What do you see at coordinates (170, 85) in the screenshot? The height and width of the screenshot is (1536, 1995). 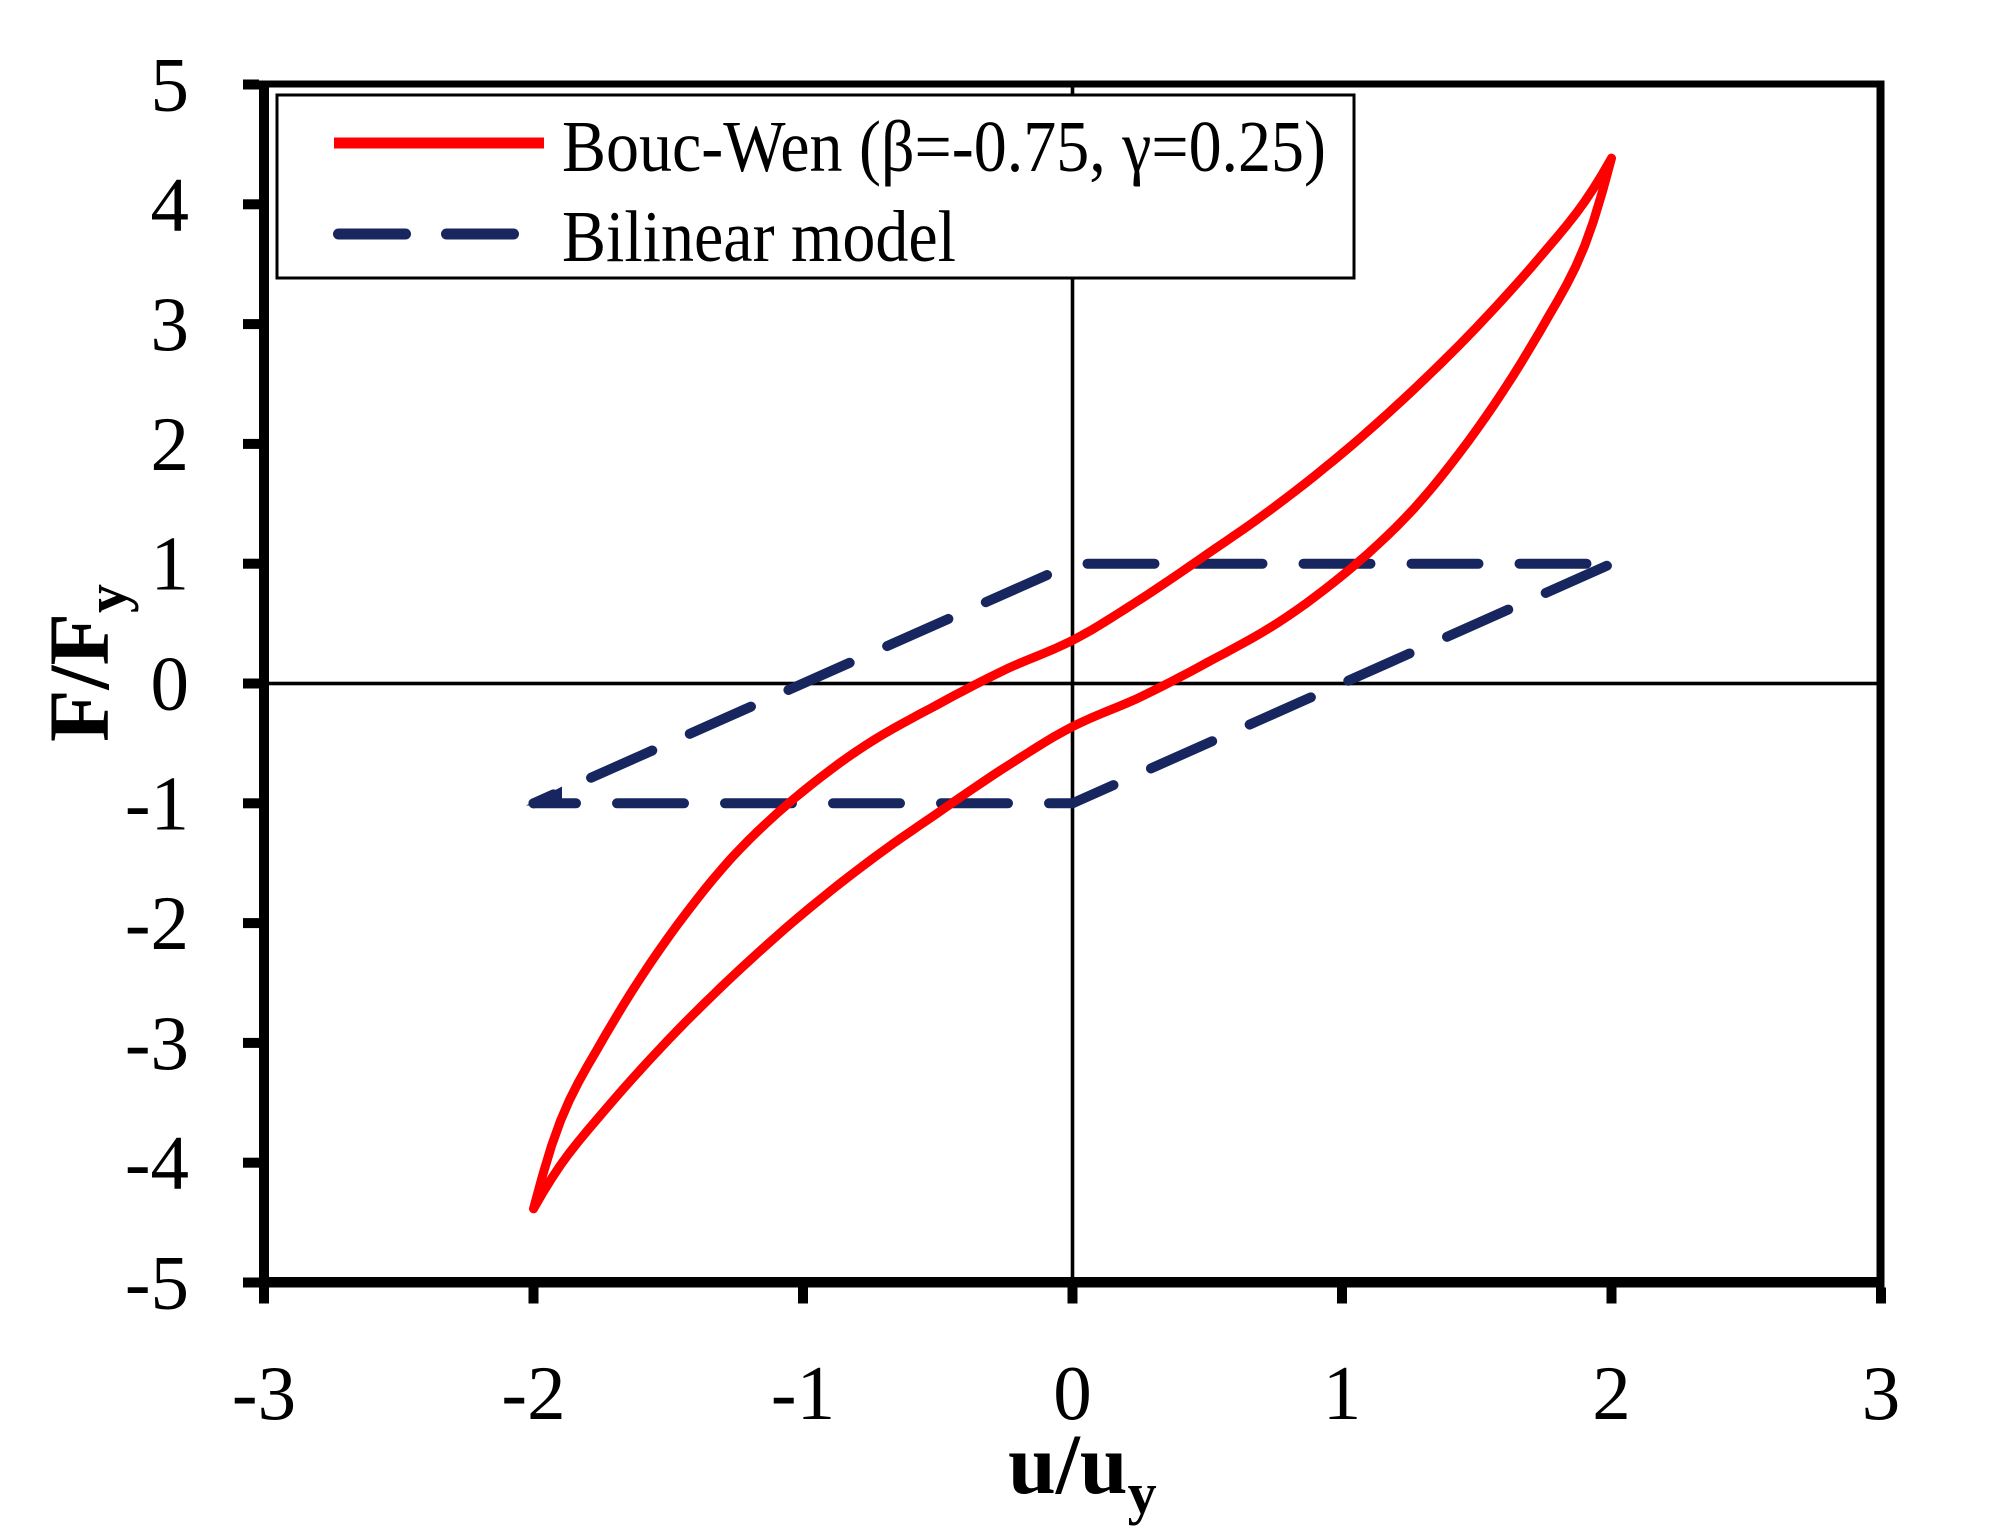 I see `svg-text: 5` at bounding box center [170, 85].